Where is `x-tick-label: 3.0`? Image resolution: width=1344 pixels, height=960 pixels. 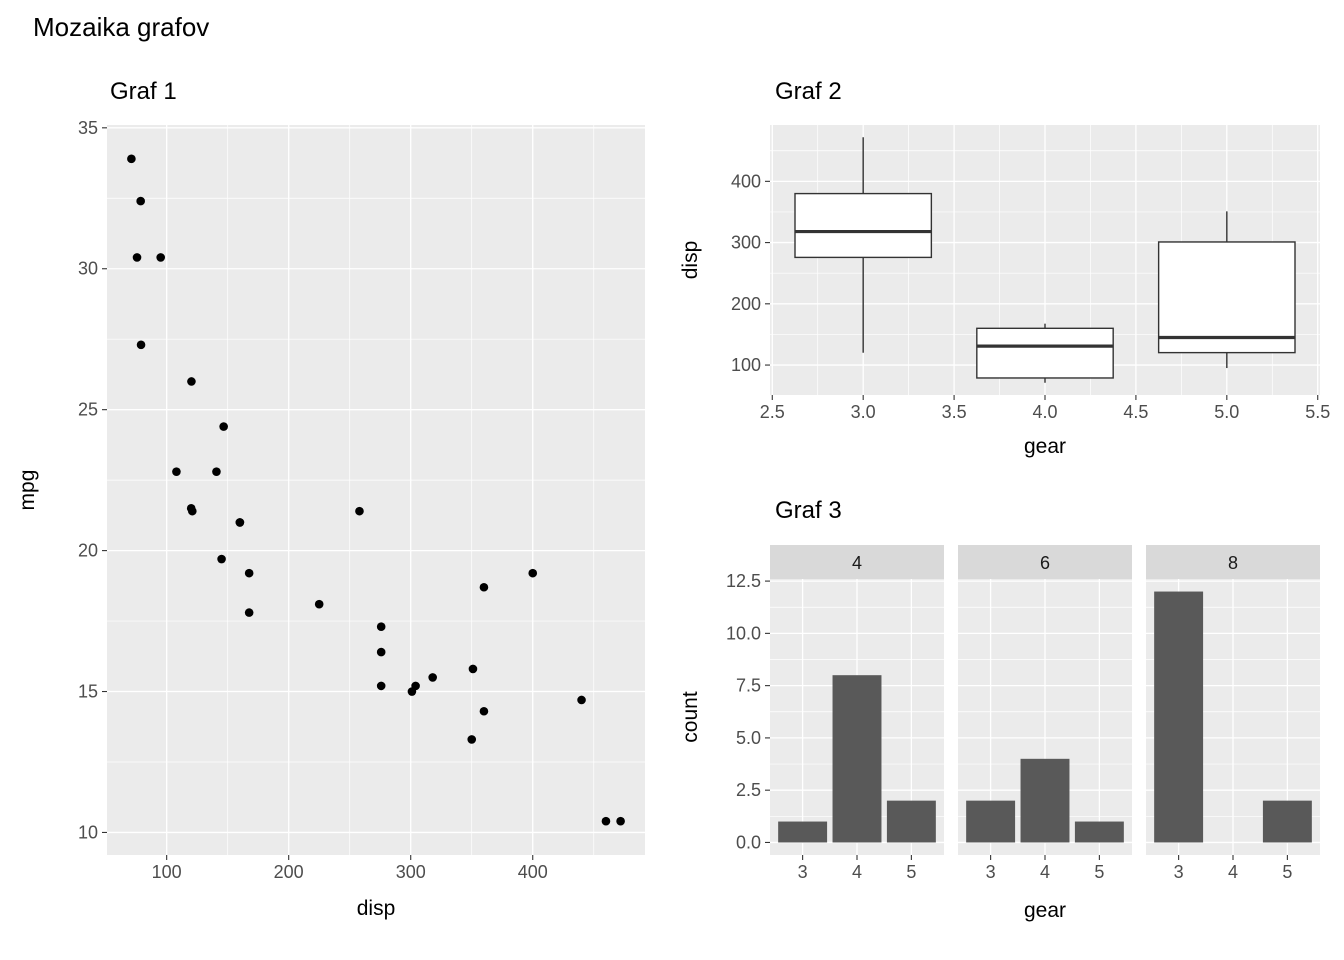 x-tick-label: 3.0 is located at coordinates (863, 412).